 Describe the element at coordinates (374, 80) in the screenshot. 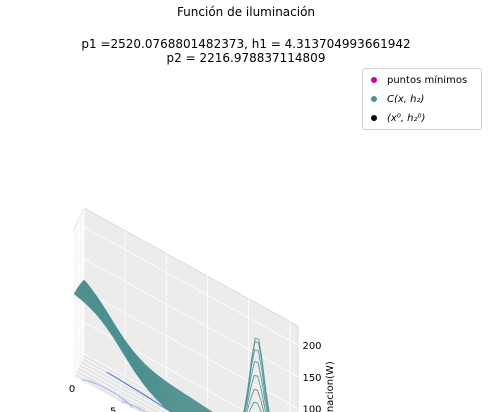

I see `legend-marker-minimos` at that location.